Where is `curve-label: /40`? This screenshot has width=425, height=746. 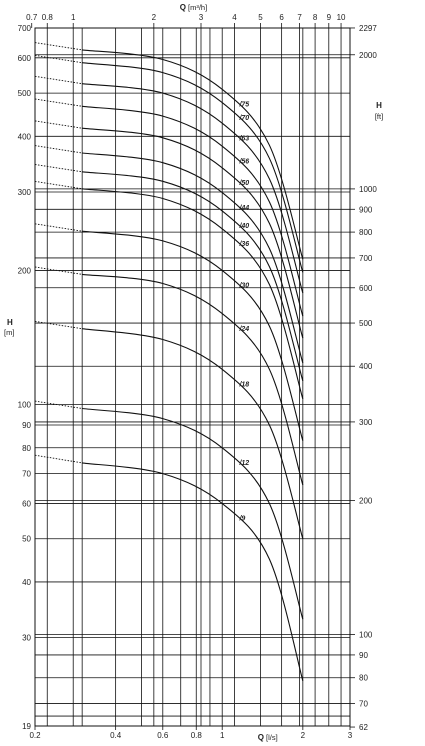
curve-label: /40 is located at coordinates (243, 226).